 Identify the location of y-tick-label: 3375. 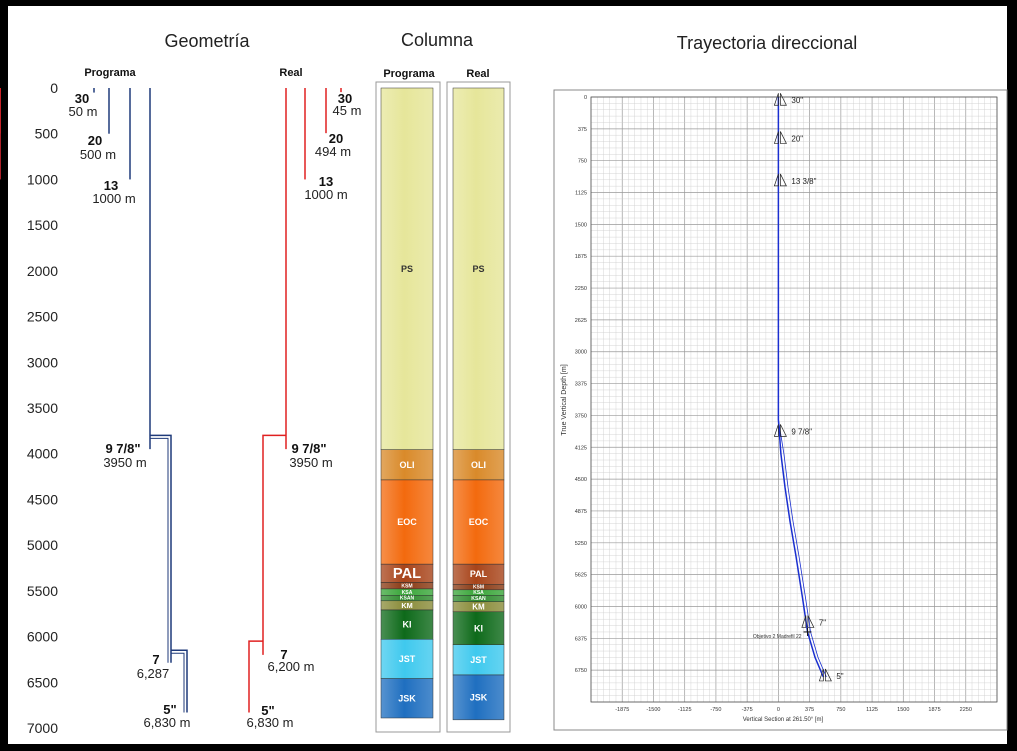
(581, 385).